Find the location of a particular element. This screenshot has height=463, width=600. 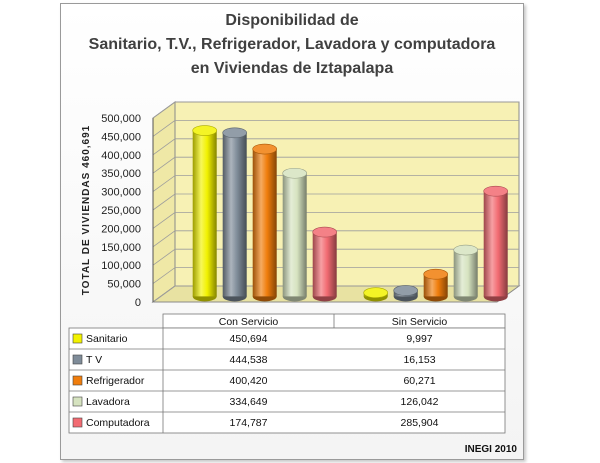

bar-computadora-con is located at coordinates (325, 264).